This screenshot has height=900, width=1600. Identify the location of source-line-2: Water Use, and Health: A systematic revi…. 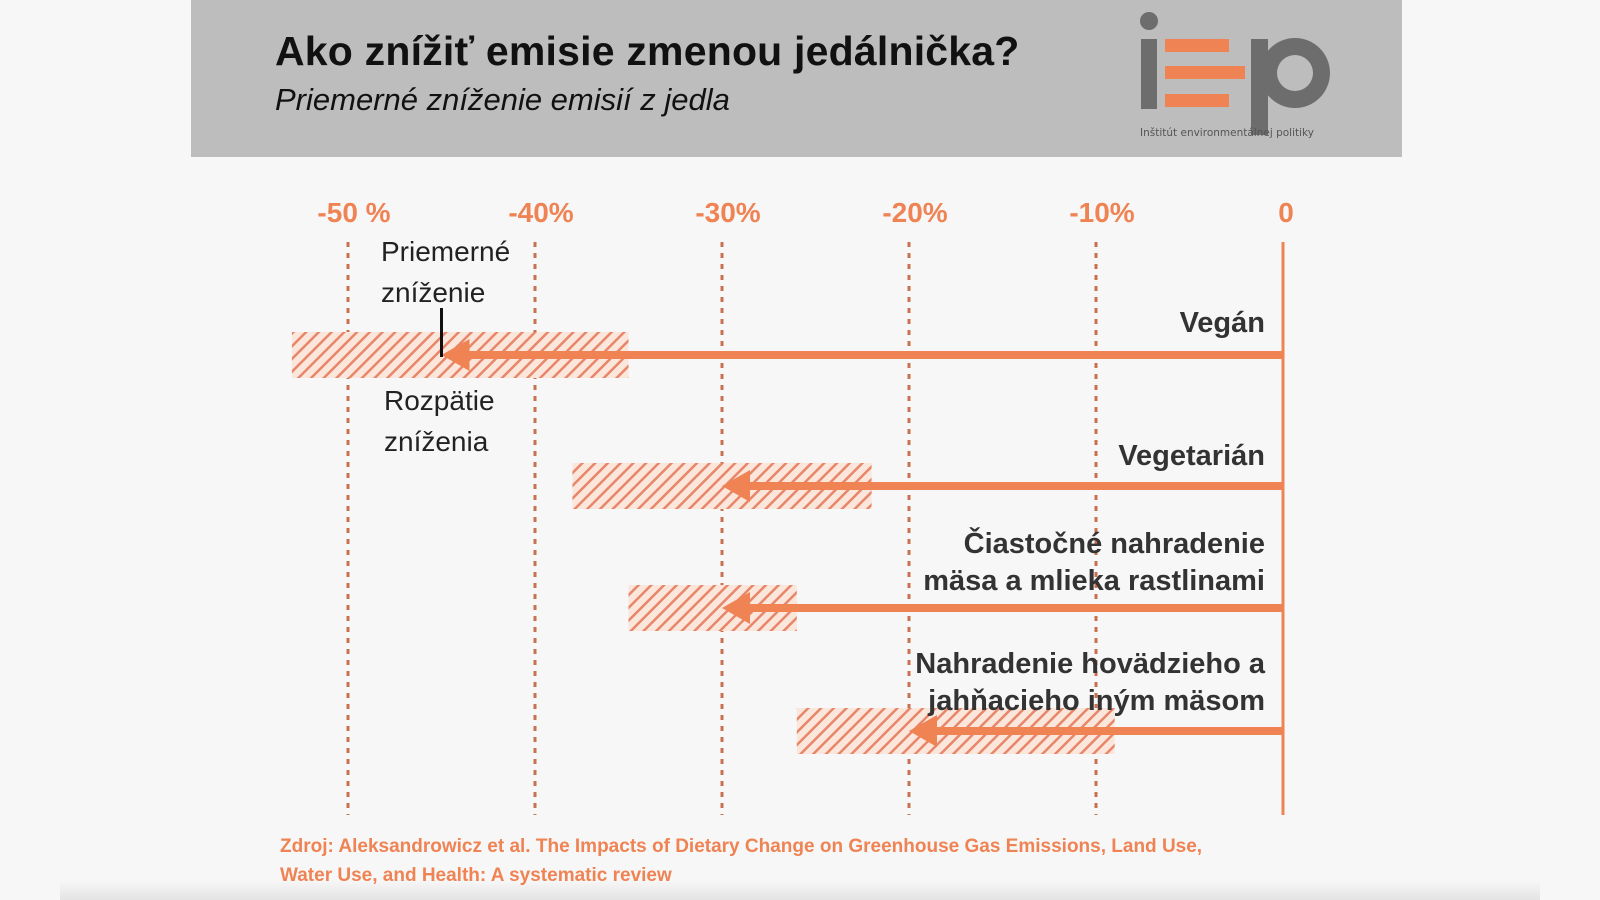
(476, 875).